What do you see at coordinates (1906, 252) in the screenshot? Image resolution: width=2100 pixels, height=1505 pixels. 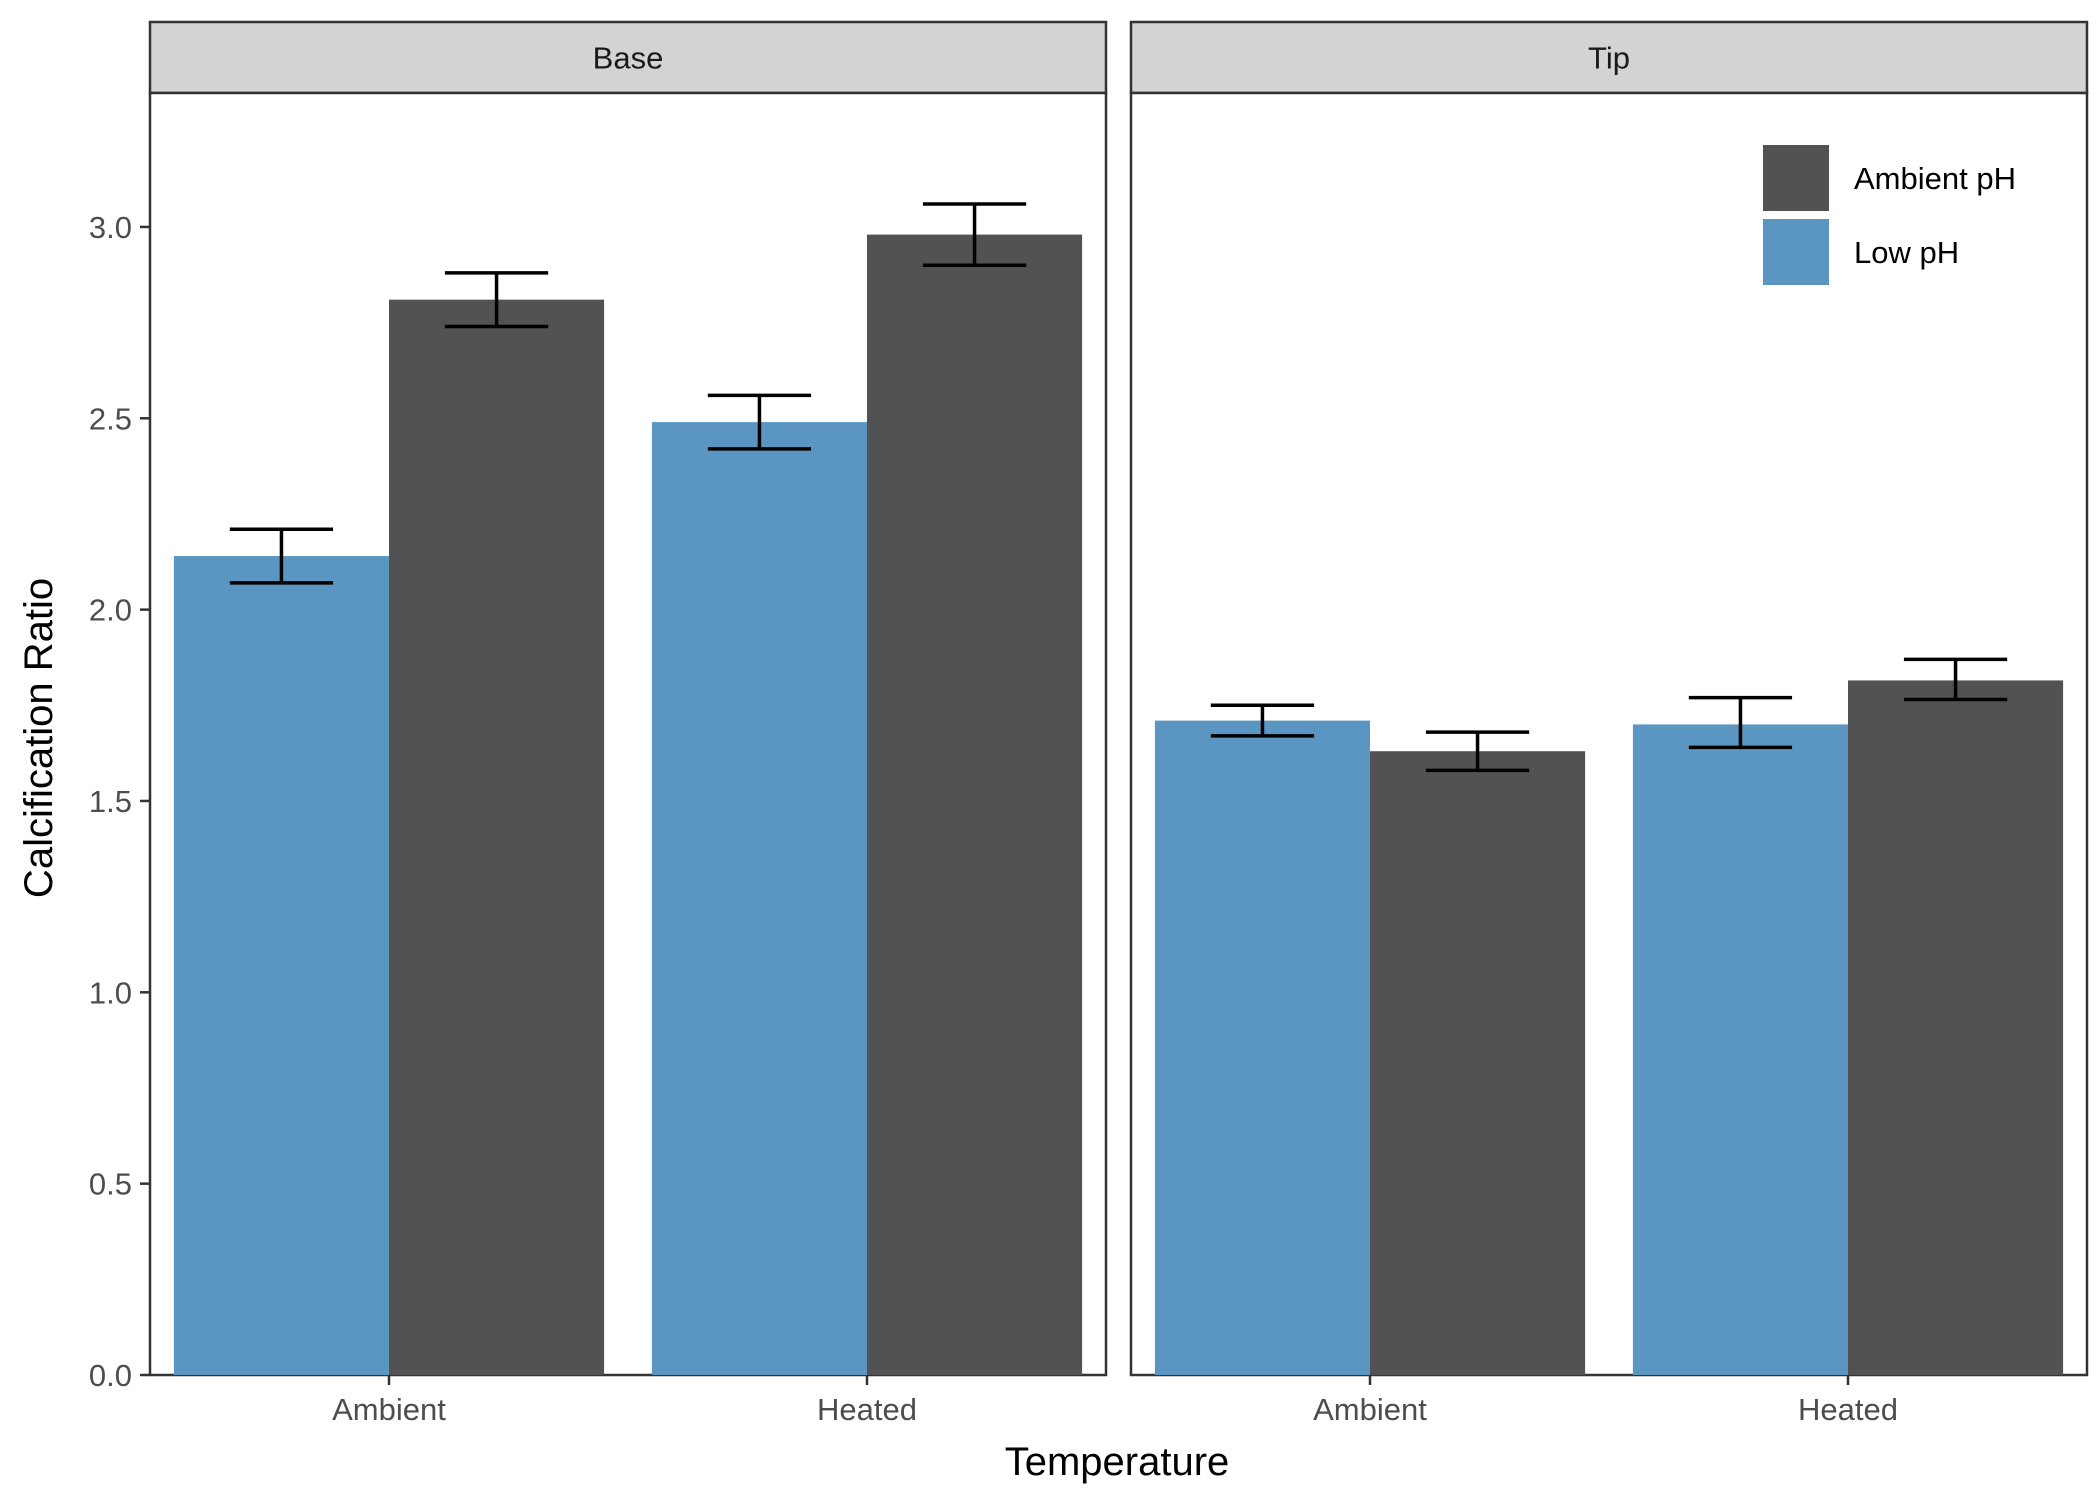 I see `legend-label-low-ph: Low pH` at bounding box center [1906, 252].